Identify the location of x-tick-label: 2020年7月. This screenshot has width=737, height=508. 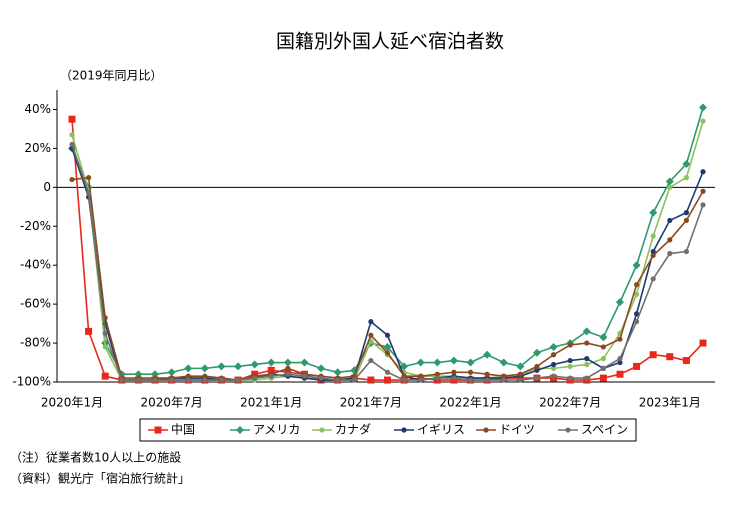
(172, 403).